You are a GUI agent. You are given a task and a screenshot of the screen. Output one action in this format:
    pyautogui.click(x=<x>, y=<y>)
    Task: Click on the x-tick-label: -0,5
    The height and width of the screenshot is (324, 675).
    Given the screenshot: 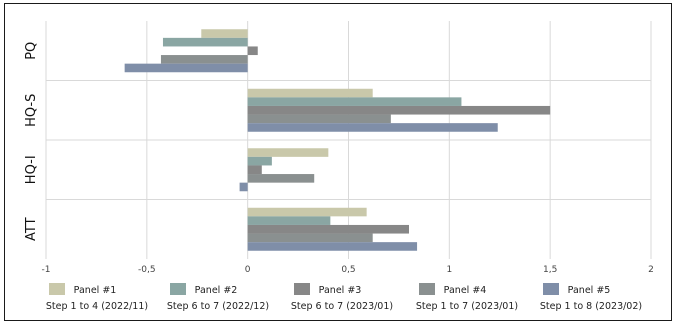 What is the action you would take?
    pyautogui.click(x=147, y=270)
    